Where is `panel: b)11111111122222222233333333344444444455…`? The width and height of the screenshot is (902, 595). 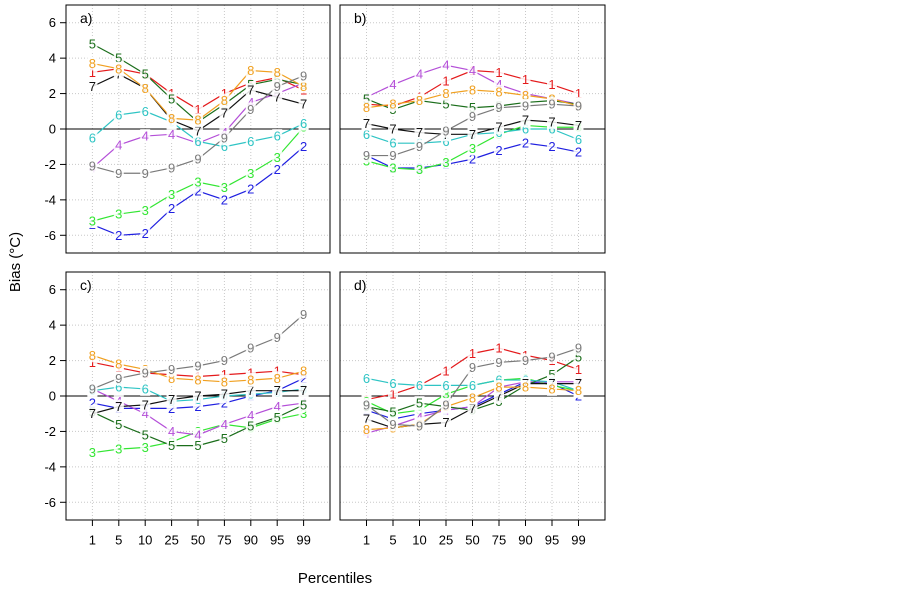 panel: b)11111111122222222233333333344444444455… is located at coordinates (472, 129).